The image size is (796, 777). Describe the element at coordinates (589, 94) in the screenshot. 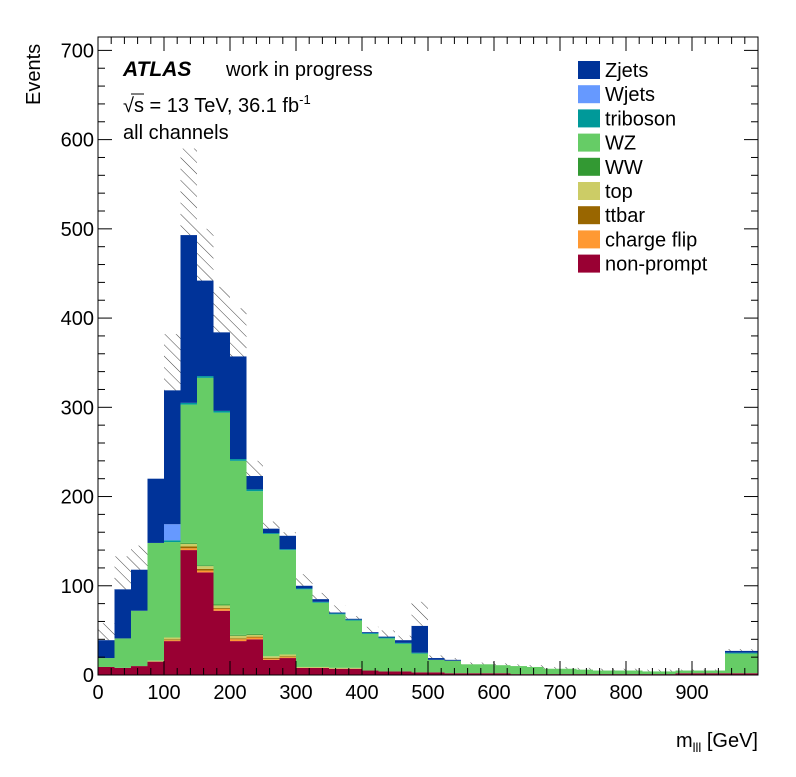

I see `legend-swatch-wjets` at that location.